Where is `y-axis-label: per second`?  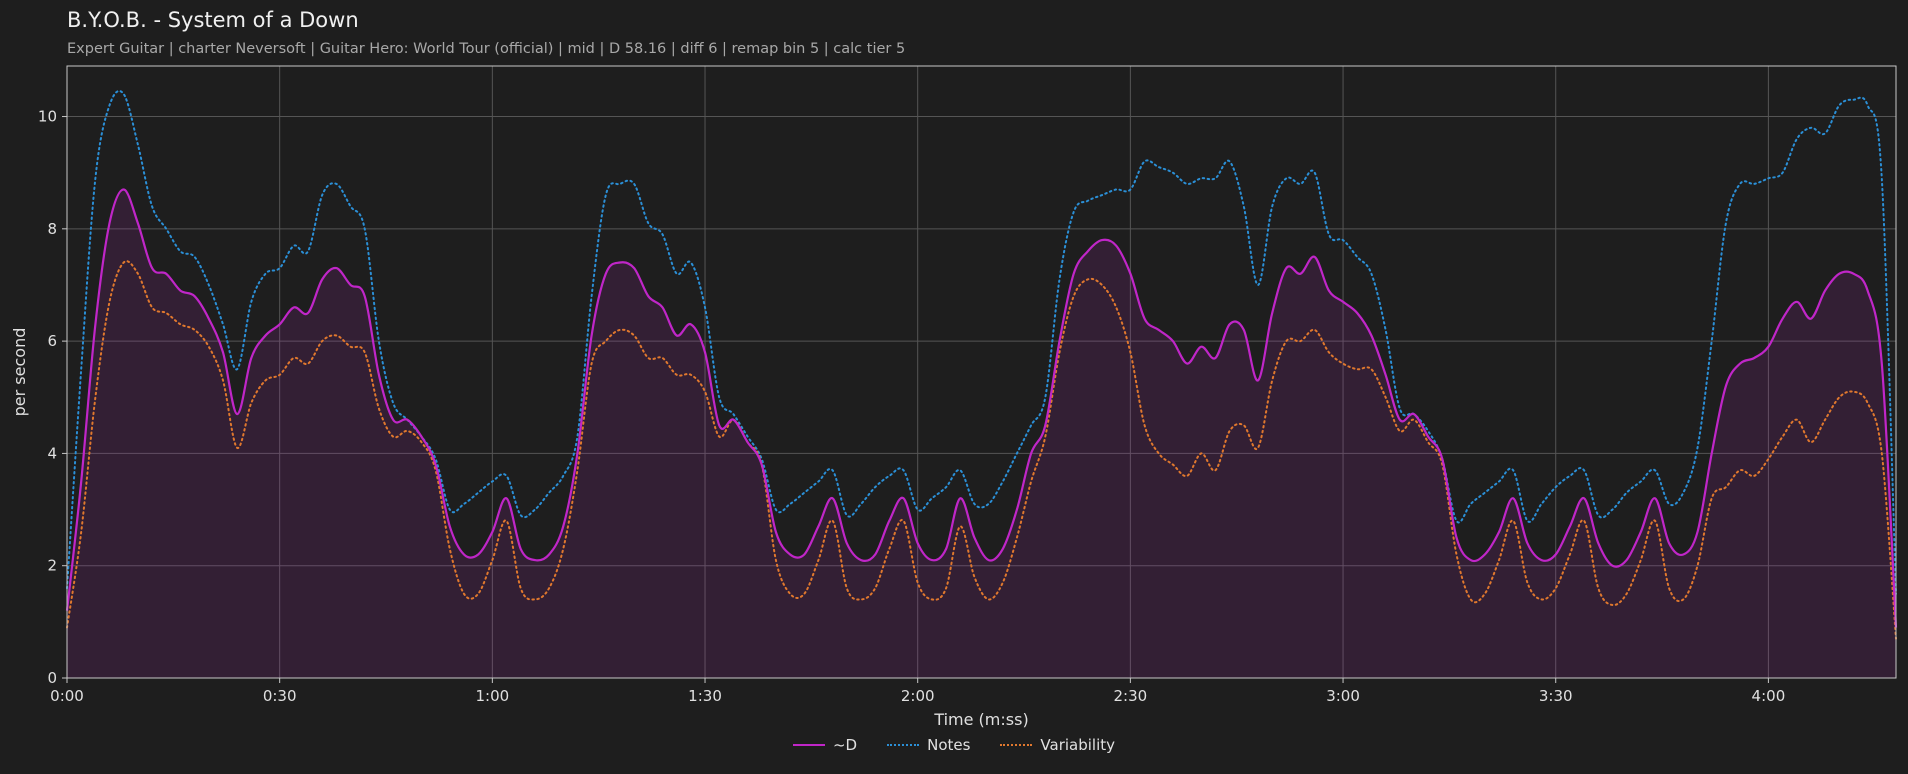 y-axis-label: per second is located at coordinates (19, 372).